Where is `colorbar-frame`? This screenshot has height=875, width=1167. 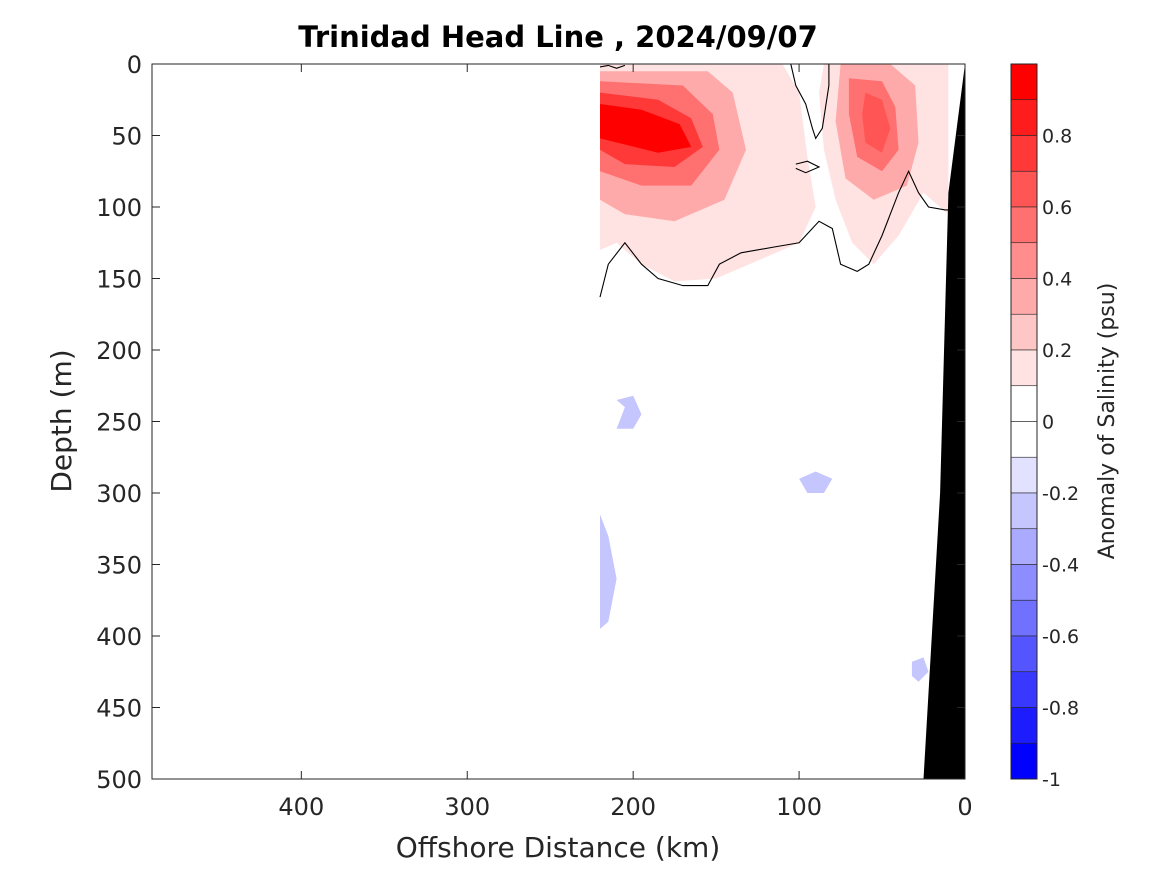
colorbar-frame is located at coordinates (1024, 421).